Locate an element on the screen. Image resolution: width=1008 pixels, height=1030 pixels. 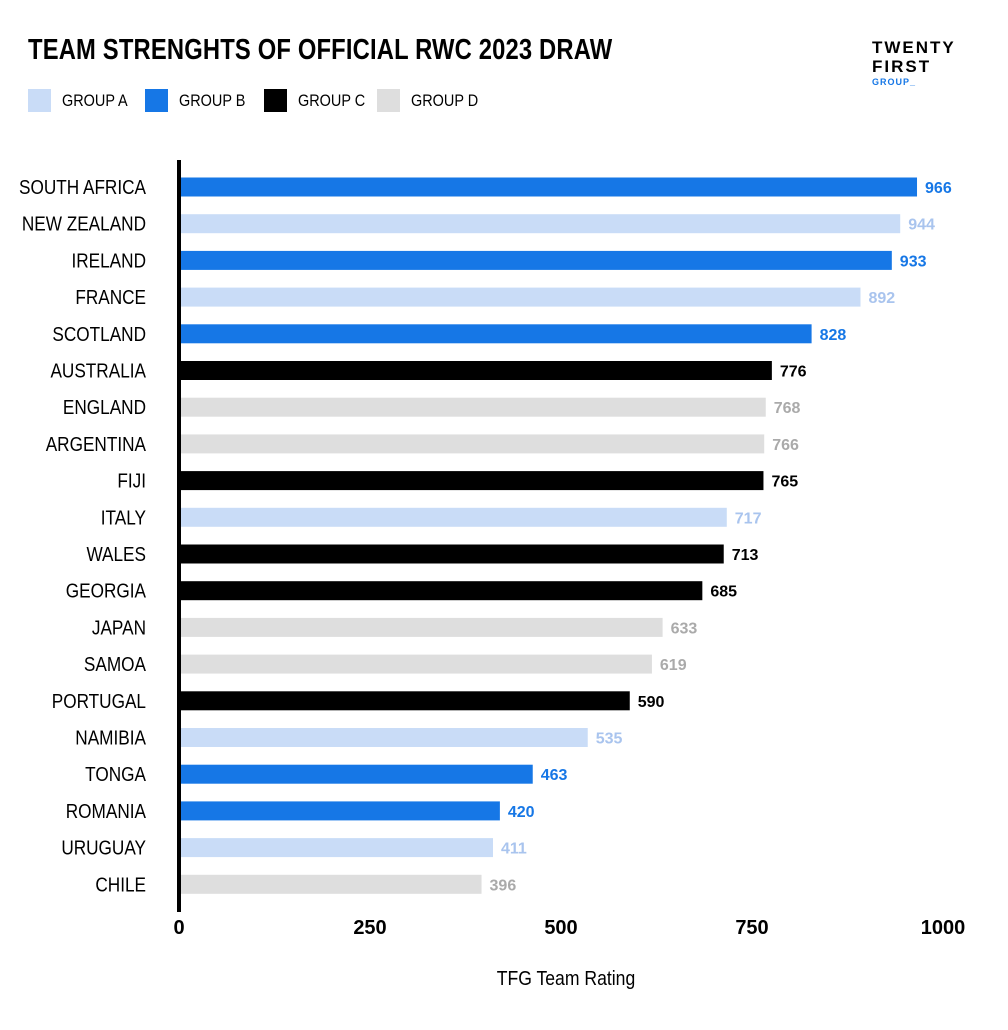
team-label-australia: AUSTRALIA is located at coordinates (98, 370).